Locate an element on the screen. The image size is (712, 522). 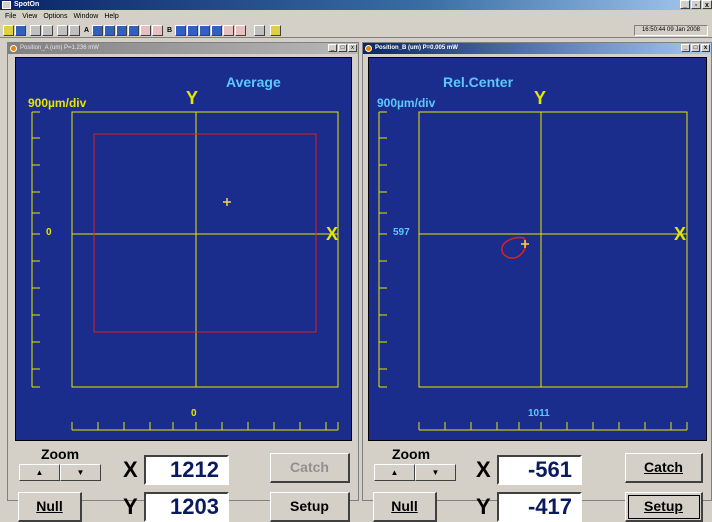
histogram-b-icon is located at coordinates (204, 30).